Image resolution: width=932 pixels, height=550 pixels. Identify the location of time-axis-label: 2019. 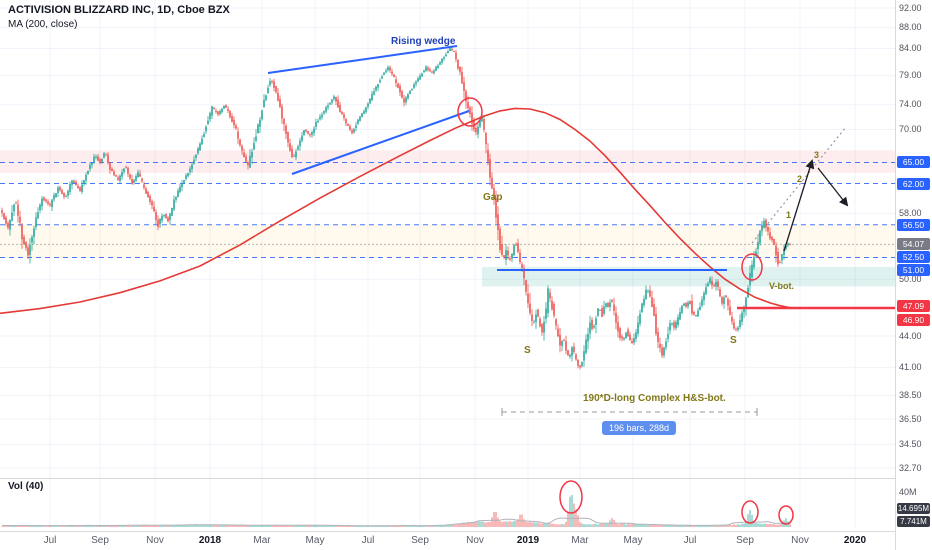
(528, 540).